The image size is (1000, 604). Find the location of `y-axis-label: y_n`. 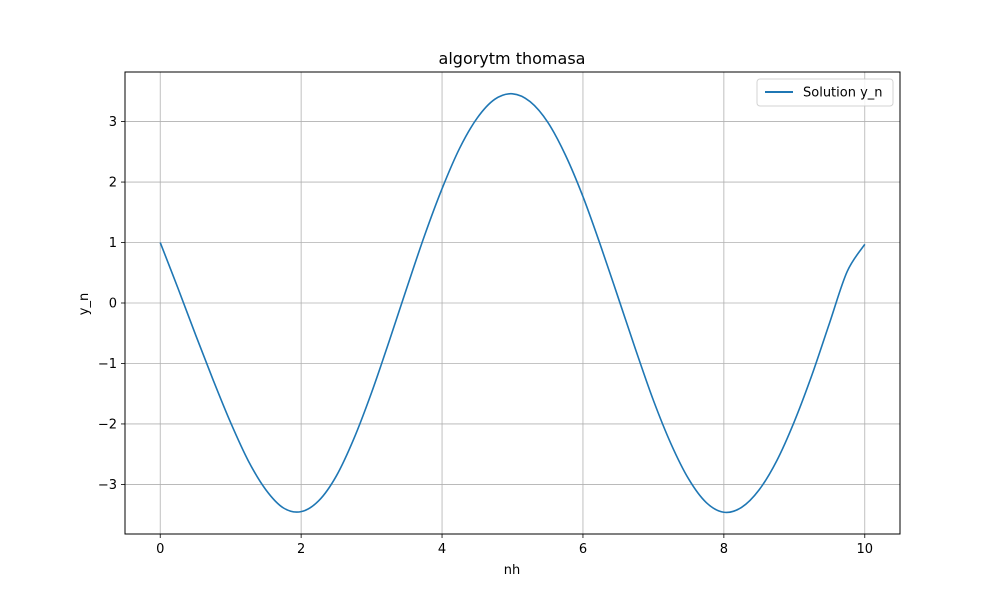

y-axis-label: y_n is located at coordinates (84, 304).